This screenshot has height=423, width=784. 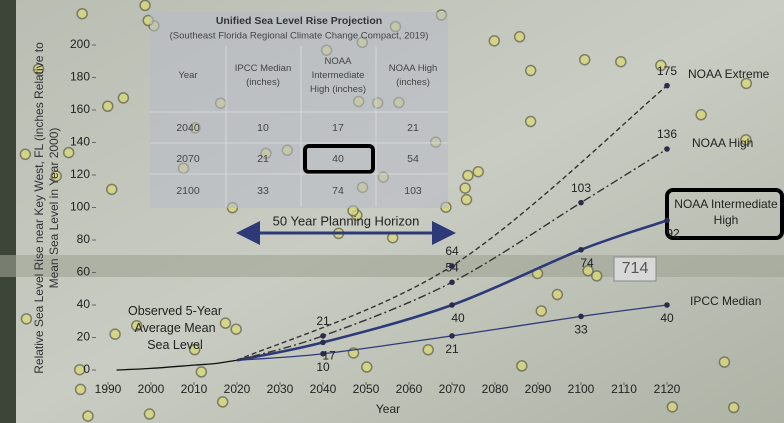 I want to click on data-label: 40, so click(x=458, y=318).